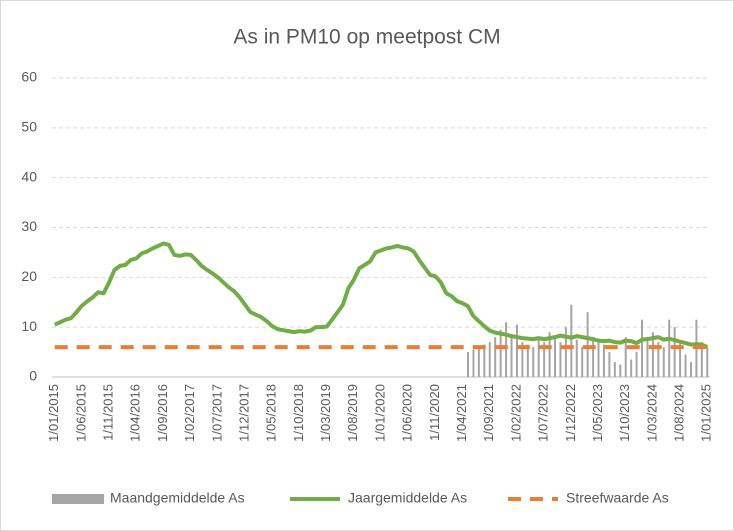 This screenshot has height=531, width=734. Describe the element at coordinates (80, 413) in the screenshot. I see `x-tick-label: 1/06/2015` at that location.